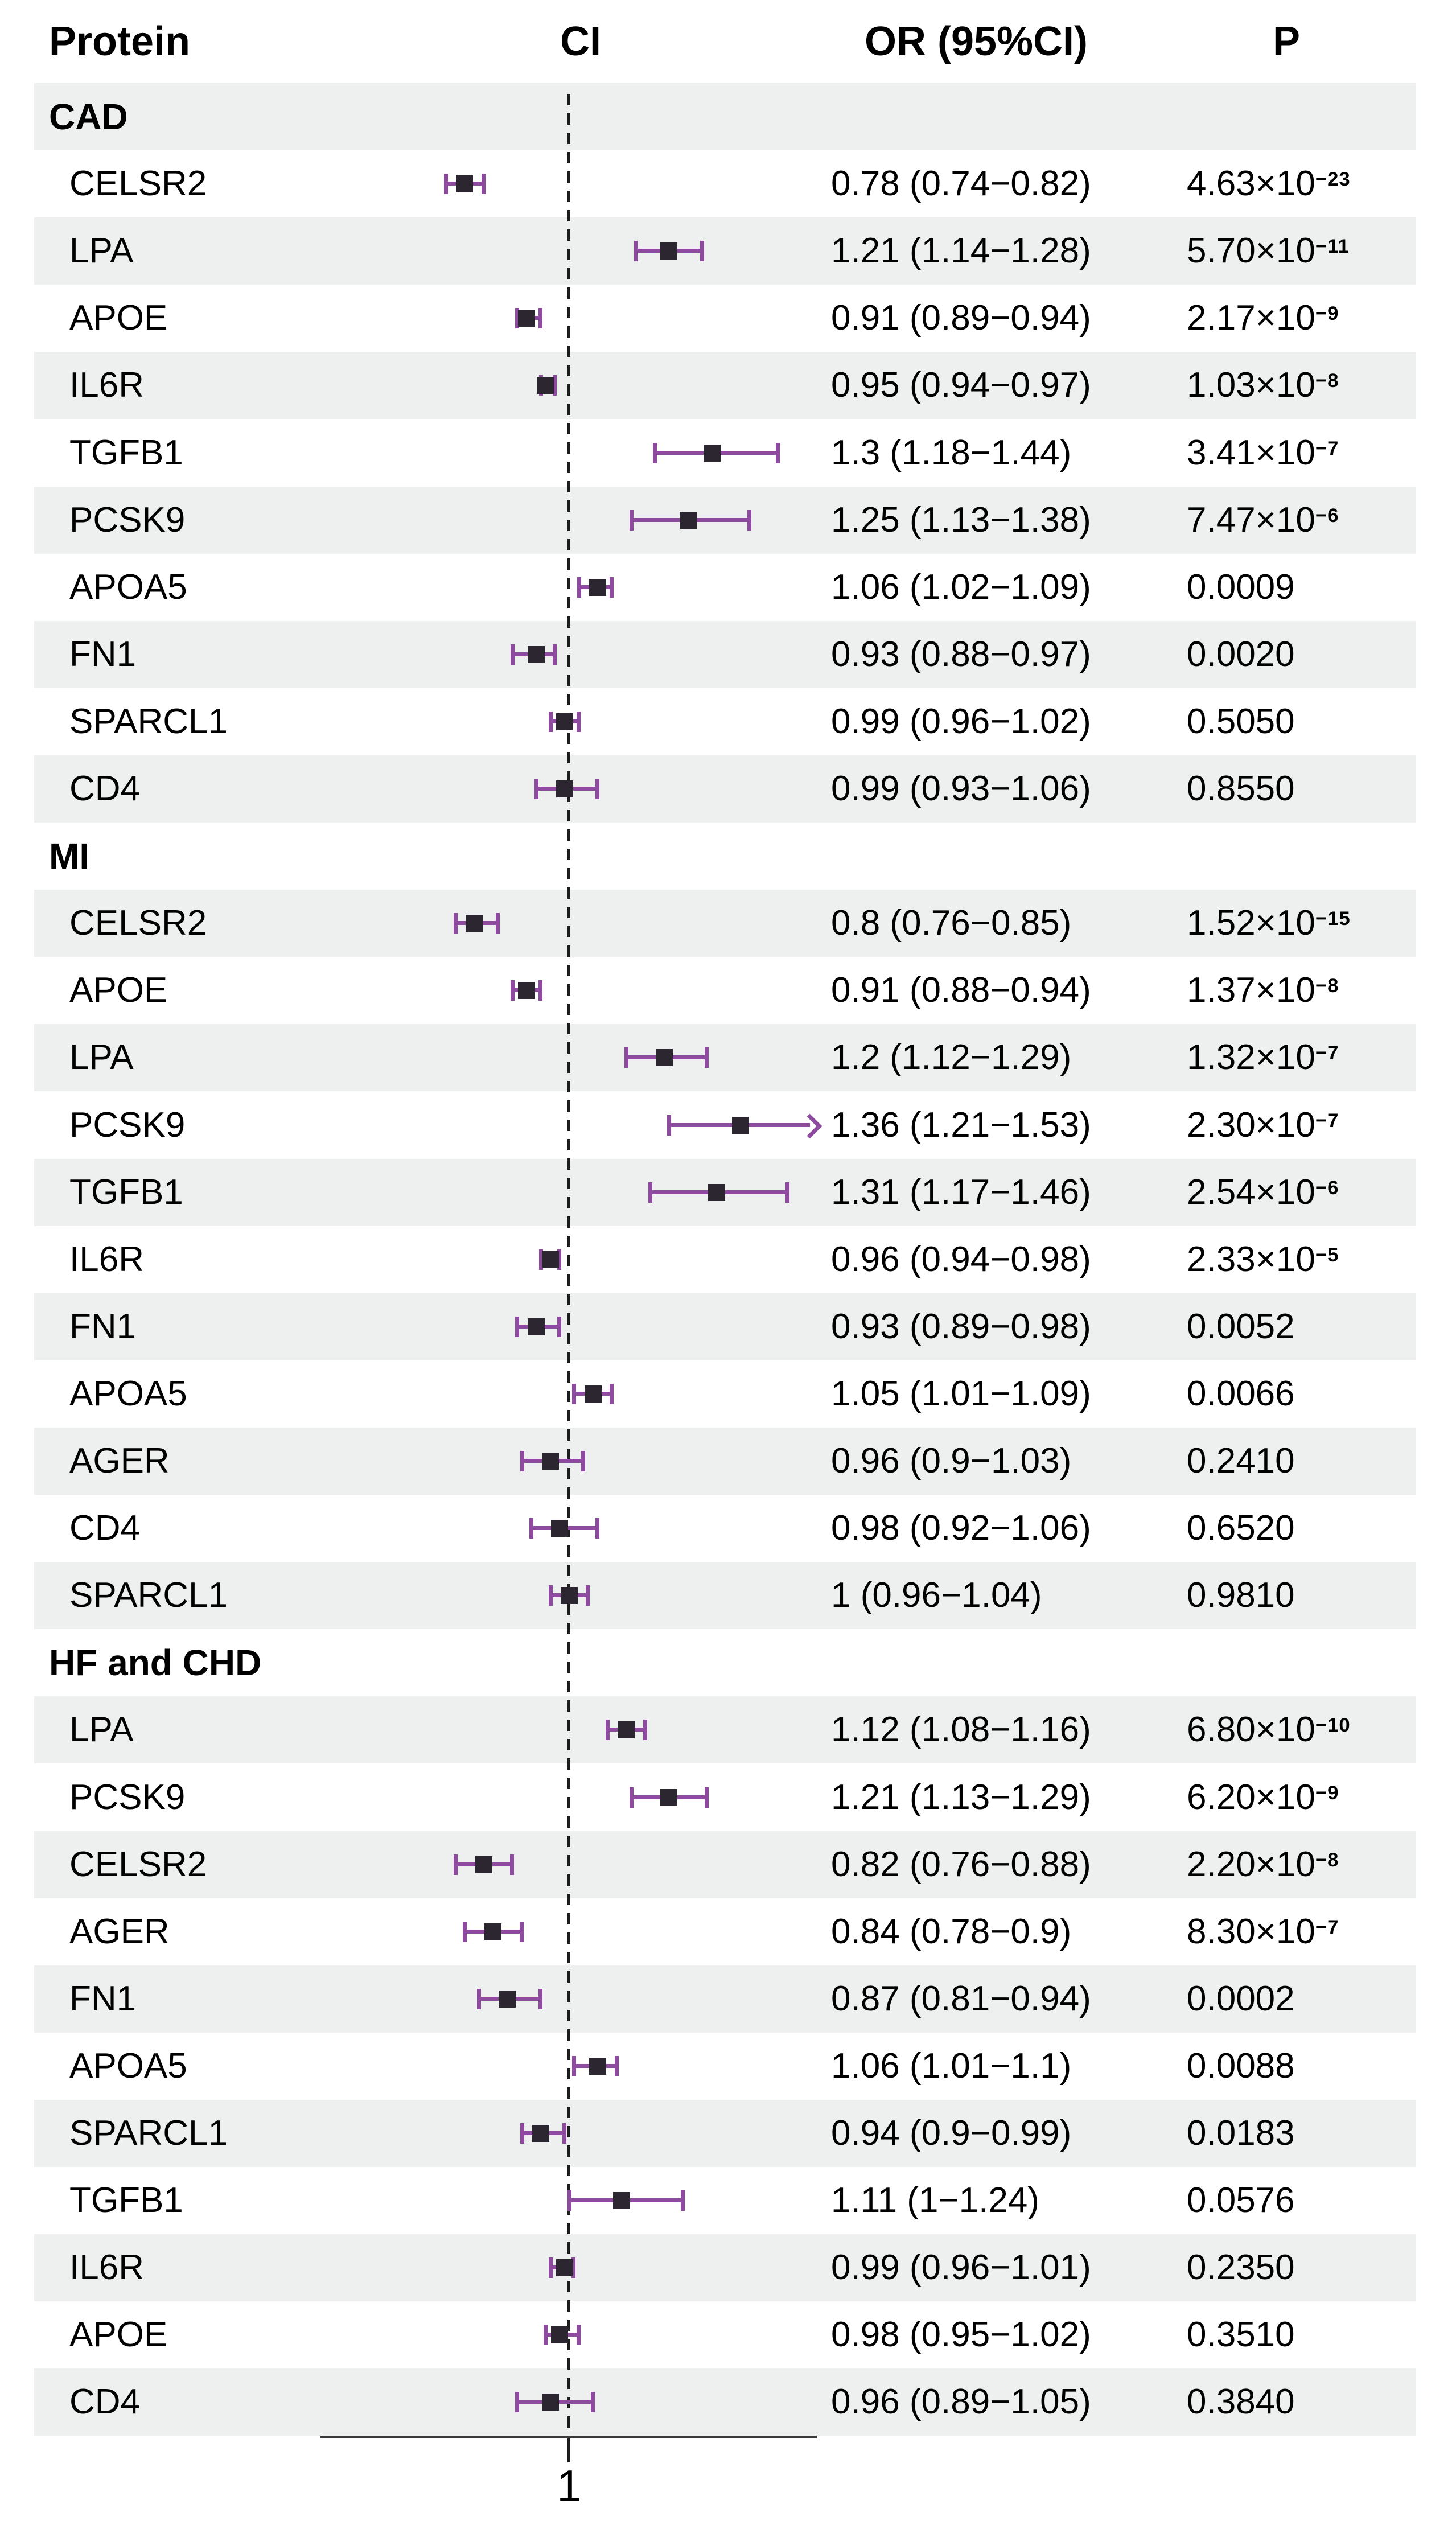 This screenshot has height=2529, width=1456. I want to click on p-value-exponent: −6, so click(1327, 1188).